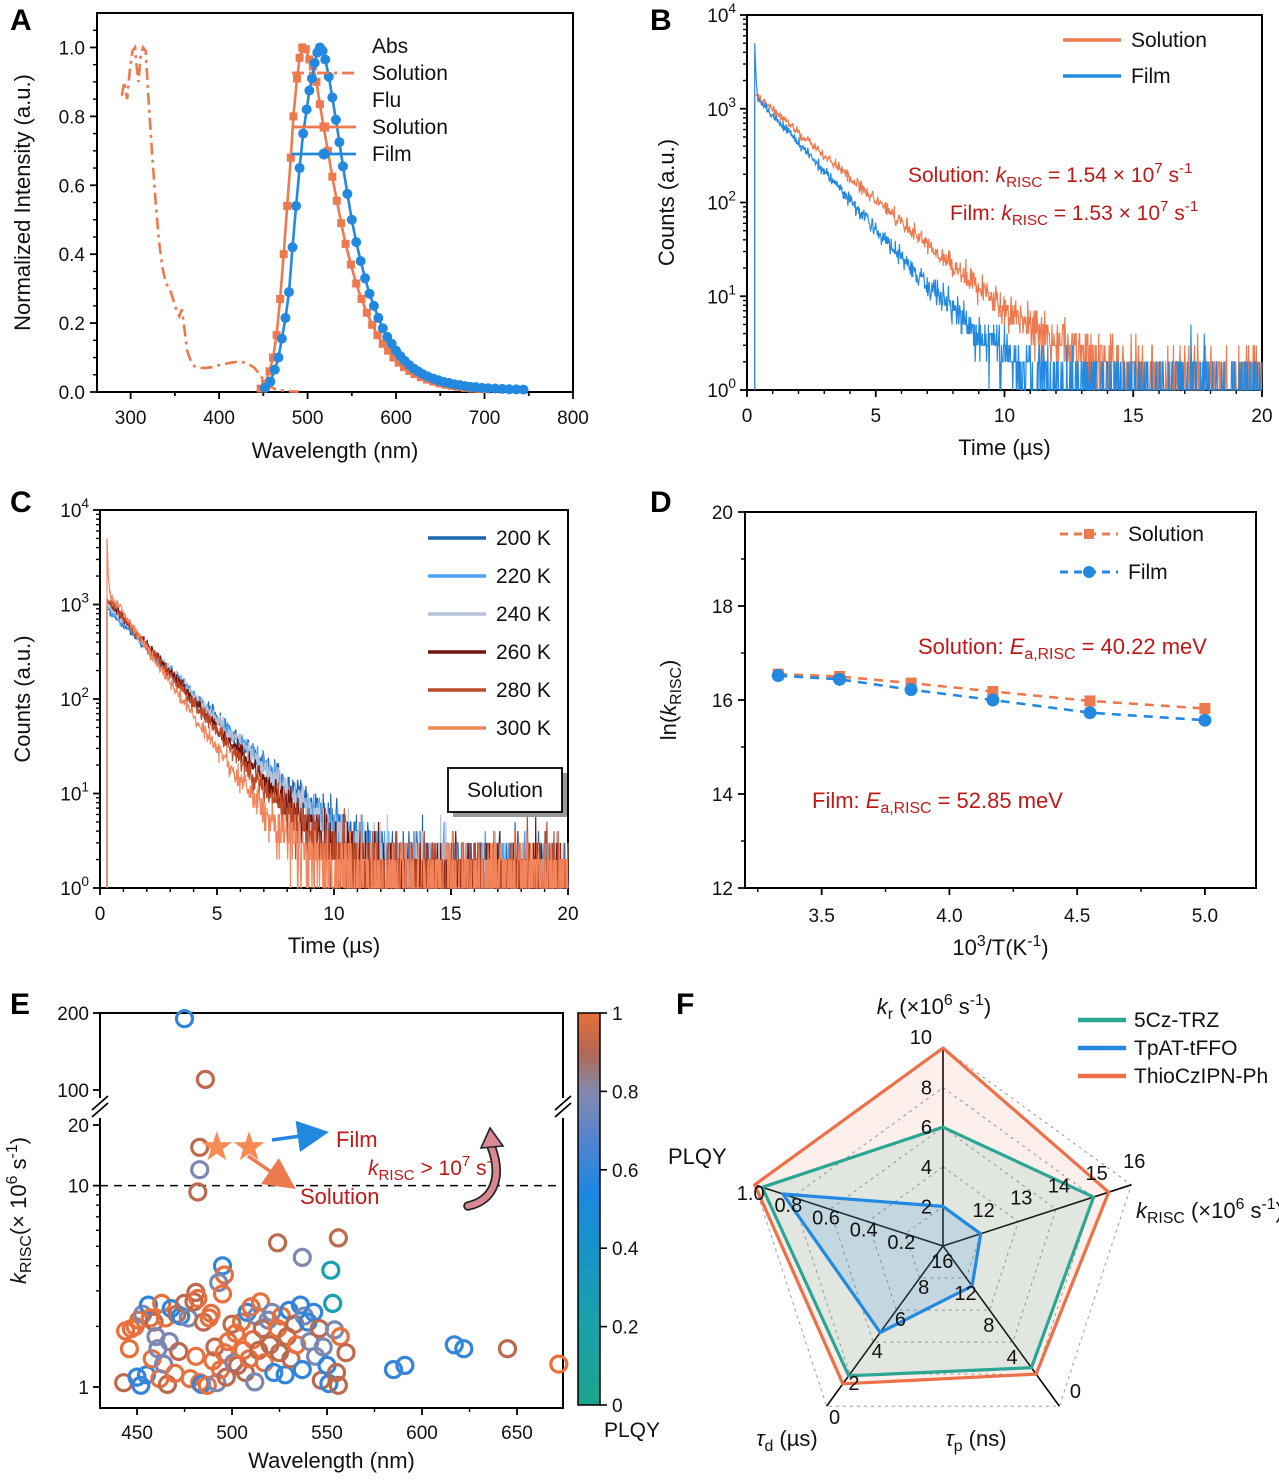  Describe the element at coordinates (523, 576) in the screenshot. I see `legend-label: 220 K` at that location.